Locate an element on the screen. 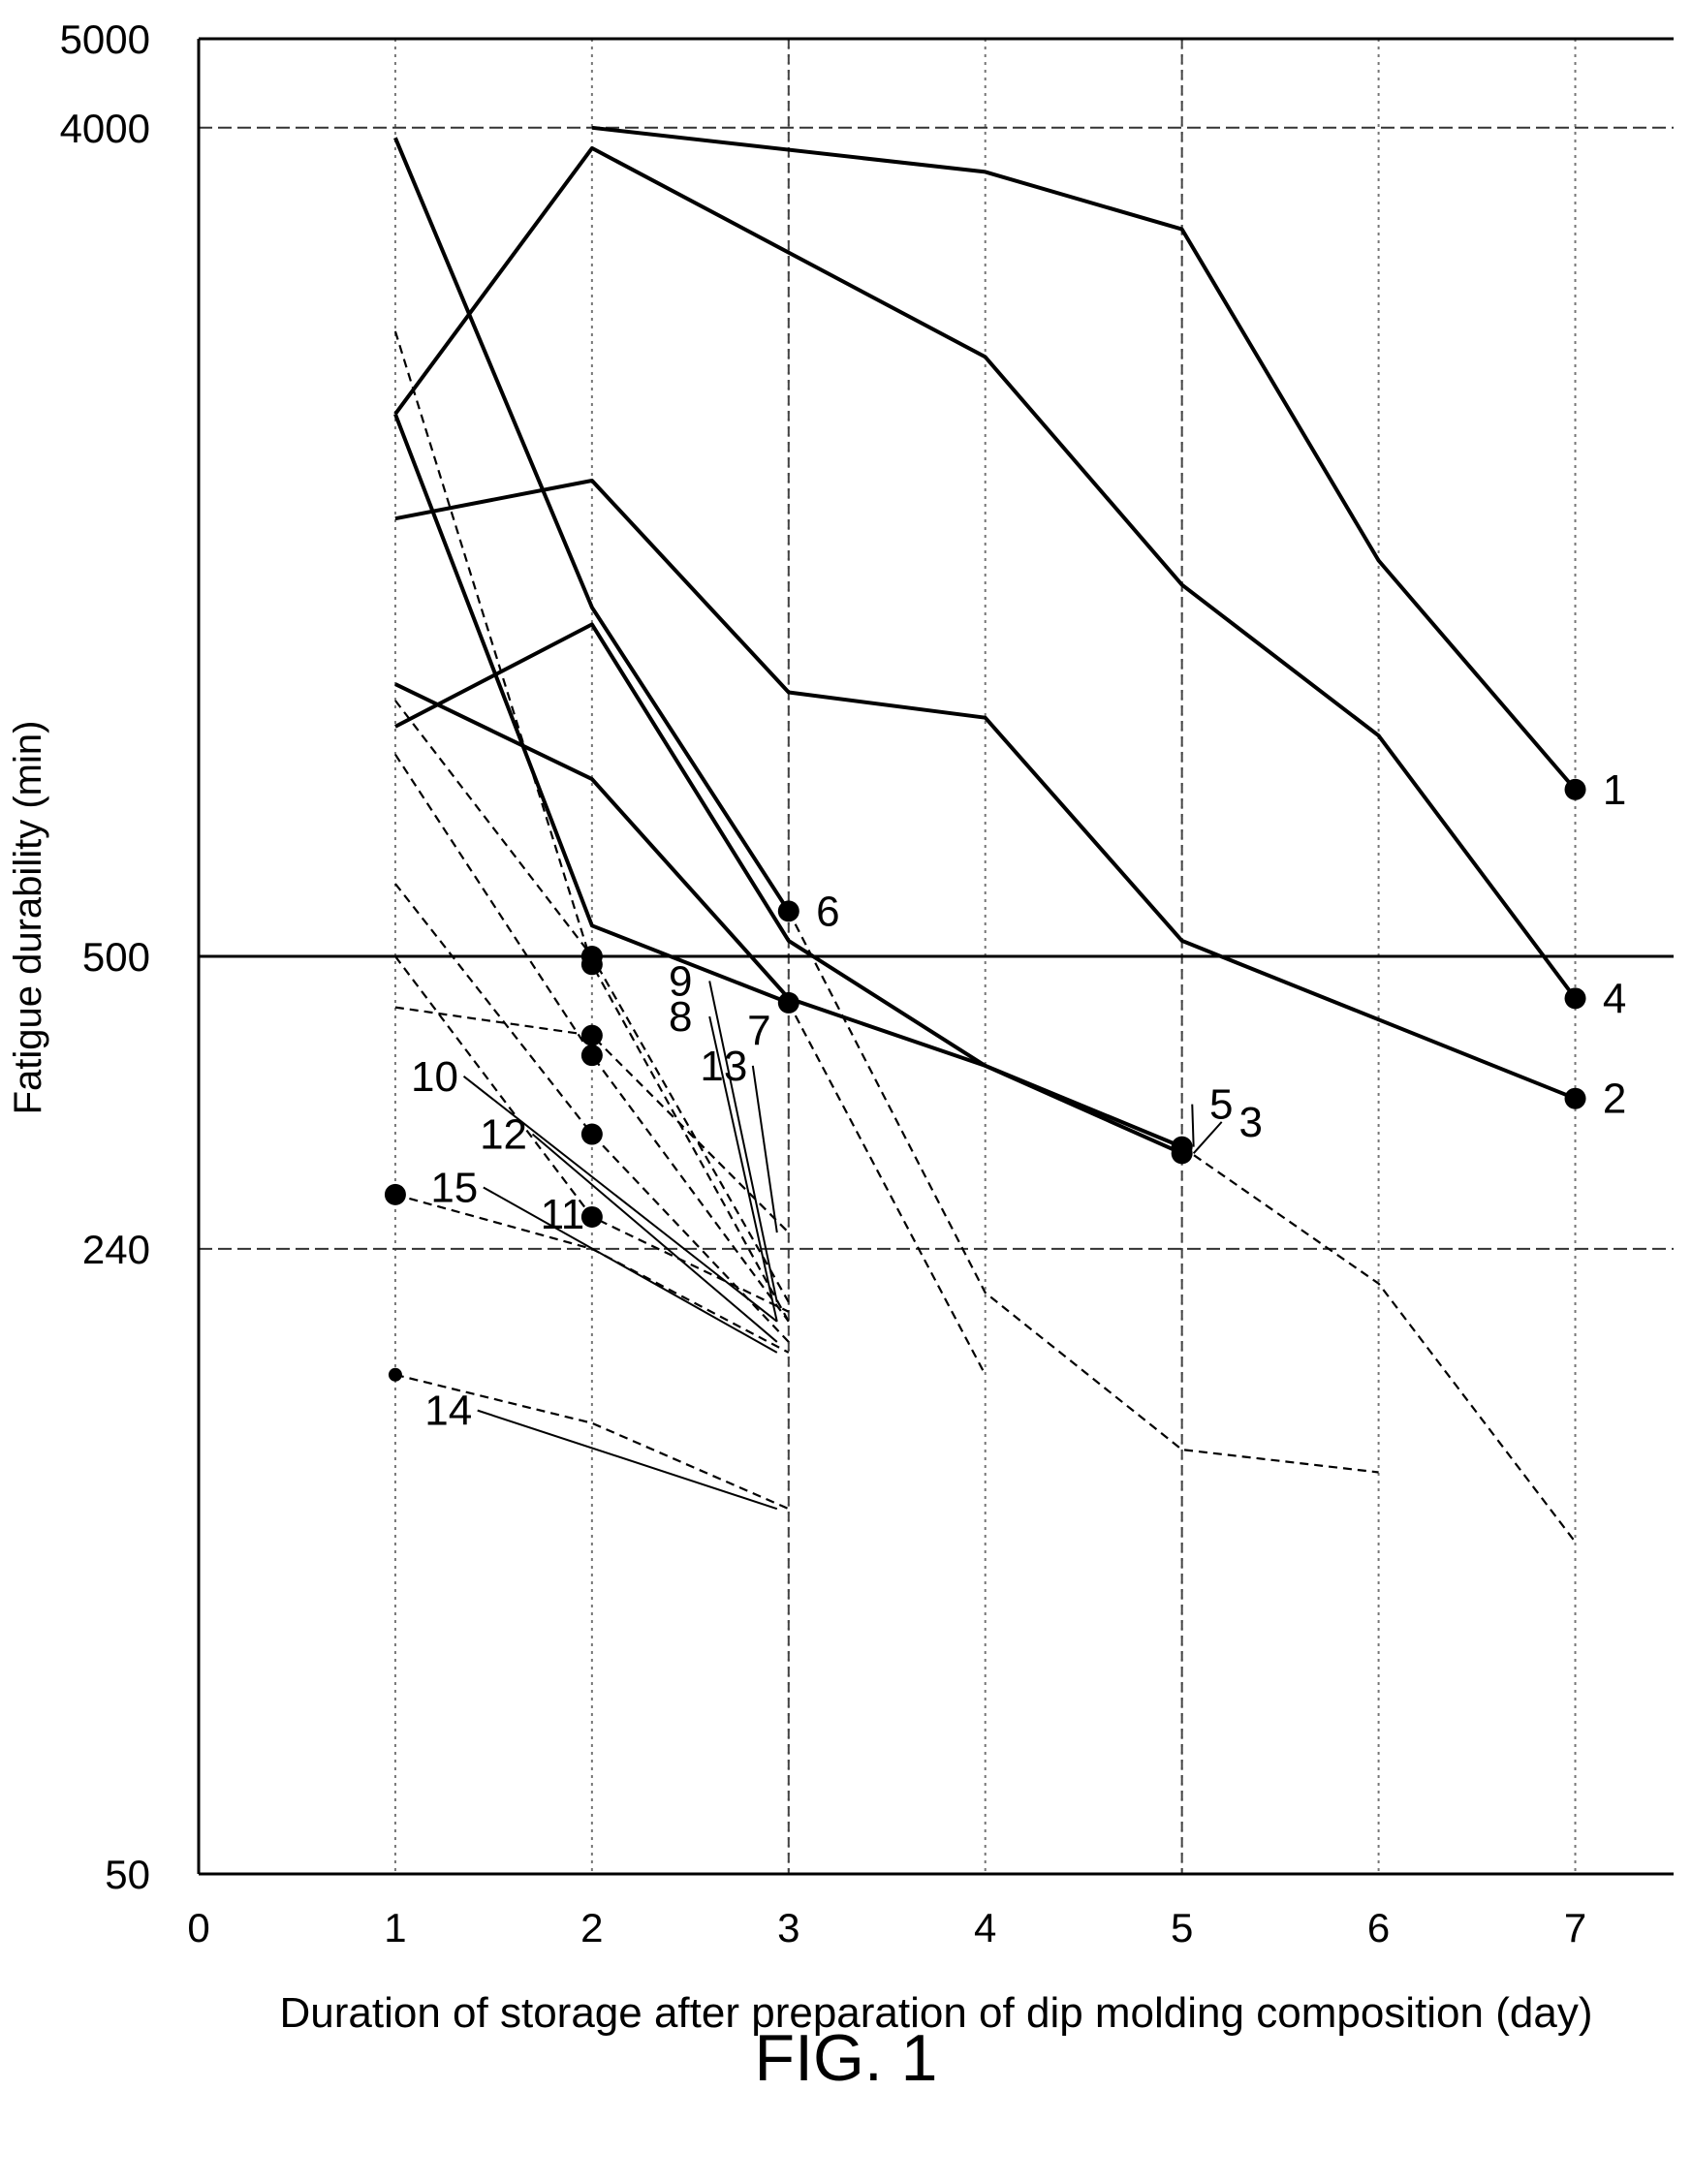  x-tick-label: 7 is located at coordinates (1575, 1928).